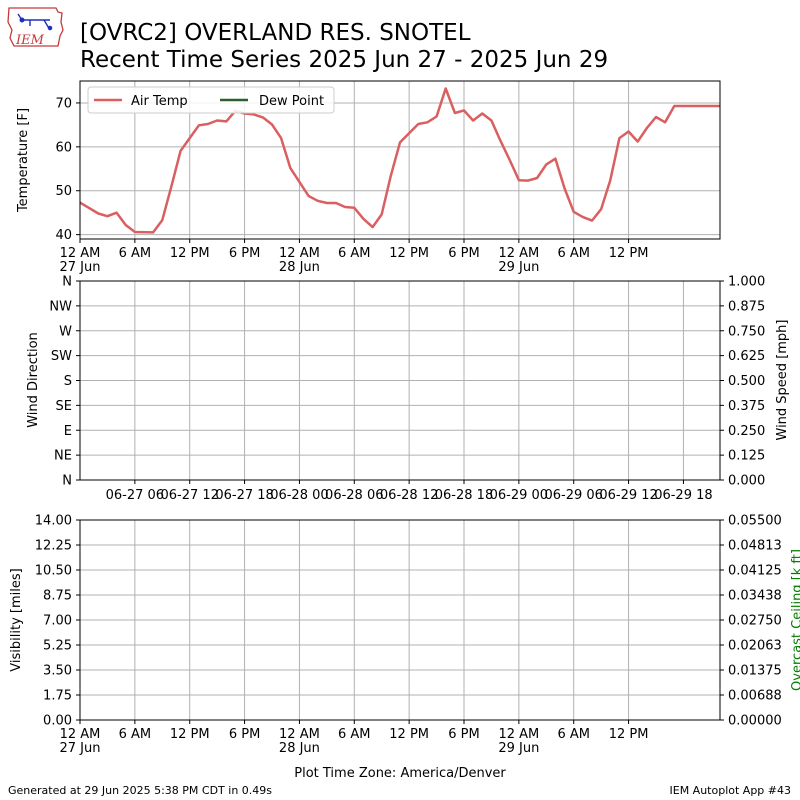 This screenshot has height=800, width=800. Describe the element at coordinates (755, 646) in the screenshot. I see `ceiling-tick-label: 0.02063` at that location.